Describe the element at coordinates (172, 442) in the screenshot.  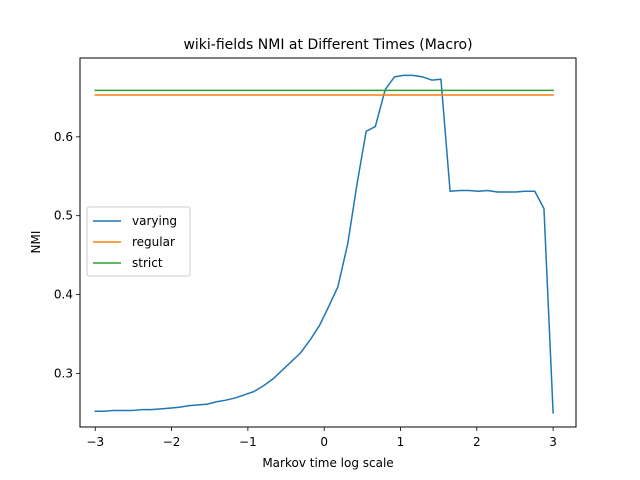
I see `x-tick-label: −2` at that location.